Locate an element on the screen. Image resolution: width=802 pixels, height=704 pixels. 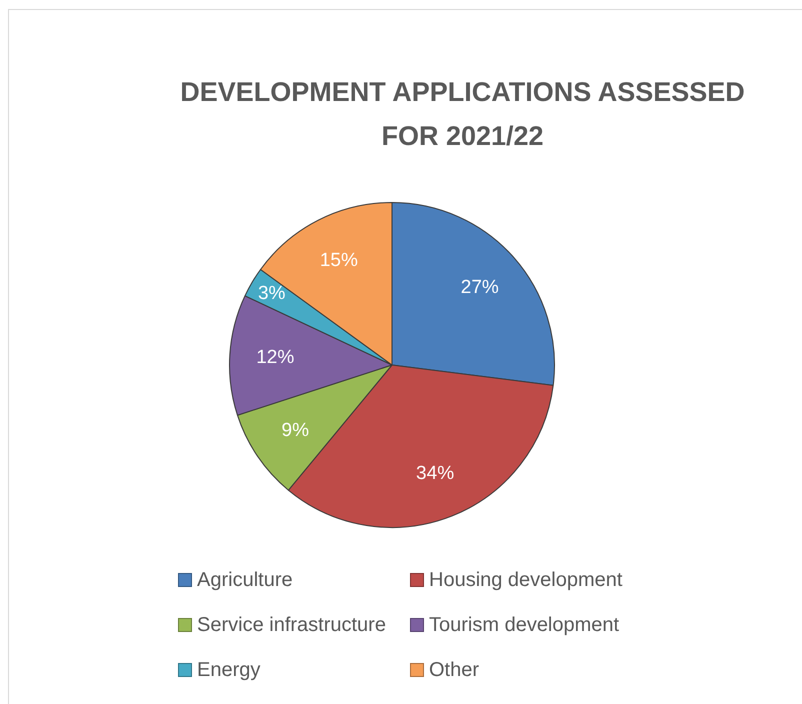
legend-label: Housing development is located at coordinates (525, 580).